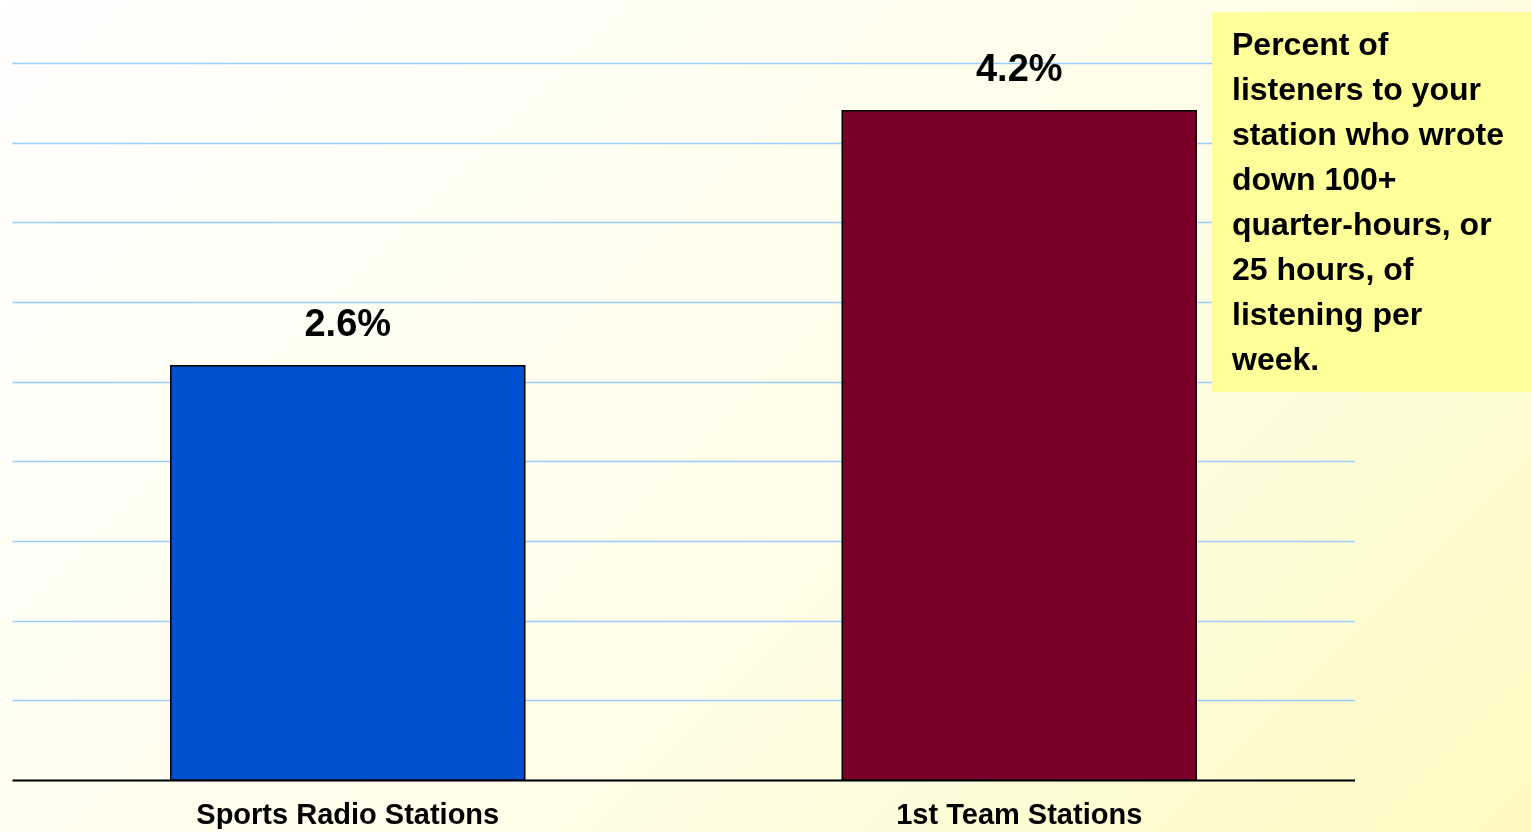  Describe the element at coordinates (348, 322) in the screenshot. I see `data-label: 2.6%` at that location.